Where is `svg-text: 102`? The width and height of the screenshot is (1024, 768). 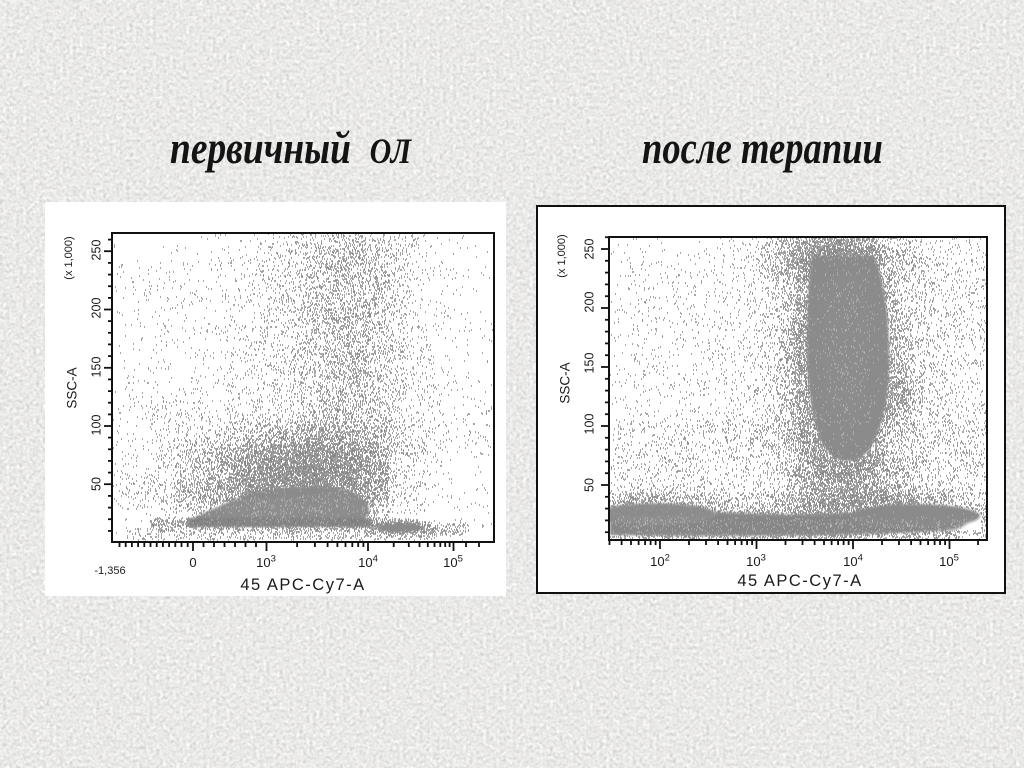
svg-text: 102 is located at coordinates (660, 561).